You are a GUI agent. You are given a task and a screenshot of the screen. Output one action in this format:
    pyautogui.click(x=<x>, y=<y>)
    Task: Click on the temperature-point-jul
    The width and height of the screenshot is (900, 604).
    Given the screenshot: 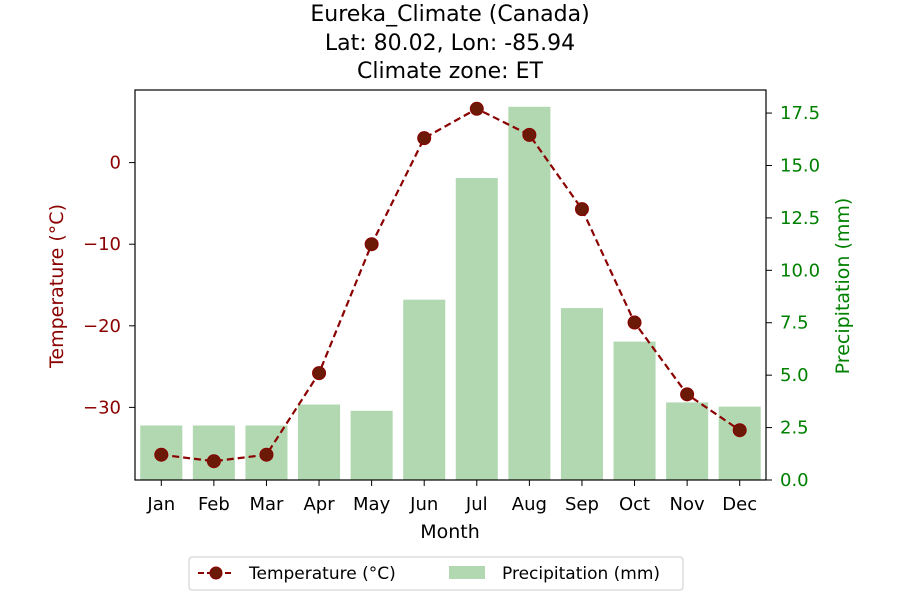 What is the action you would take?
    pyautogui.click(x=476, y=108)
    